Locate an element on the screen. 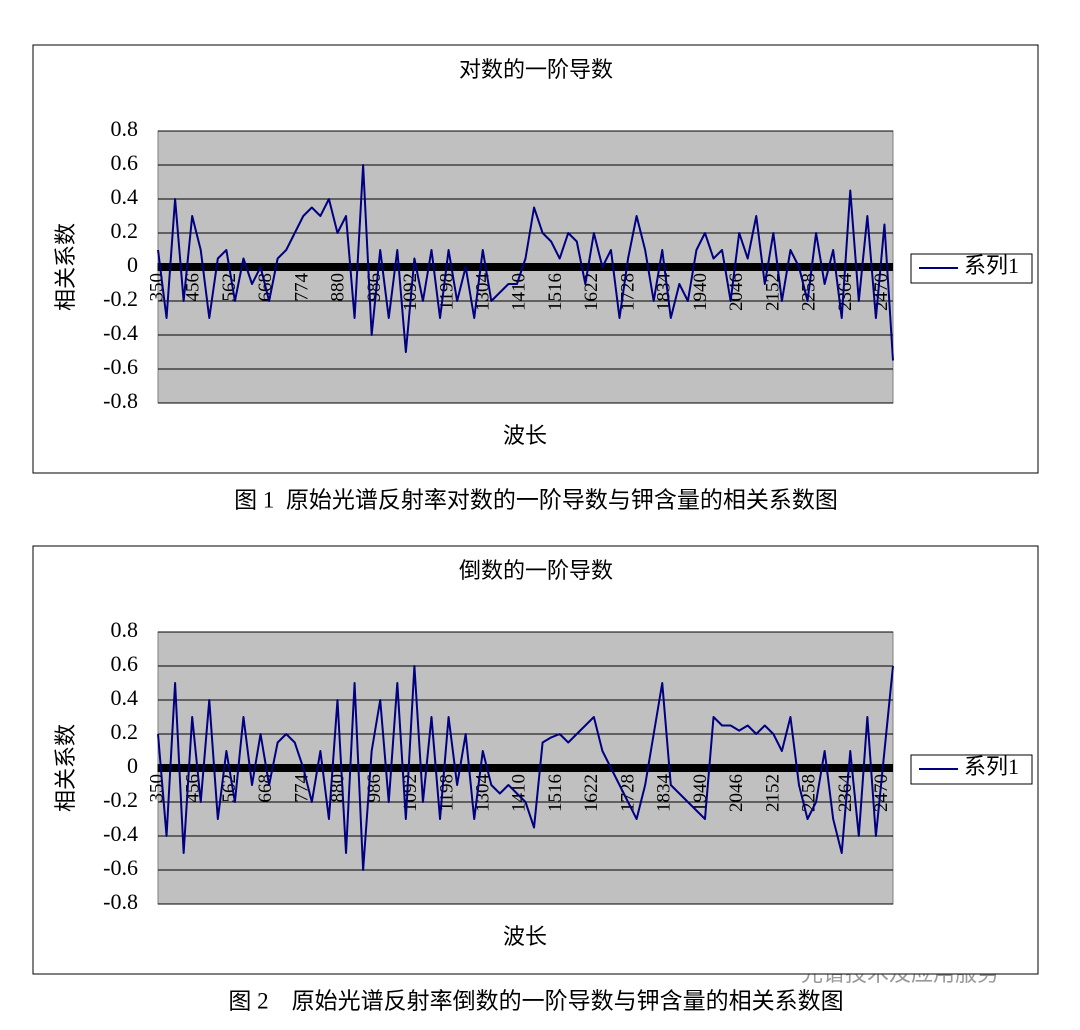 Image resolution: width=1080 pixels, height=1030 pixels. x-tick-label: 1728 is located at coordinates (627, 793).